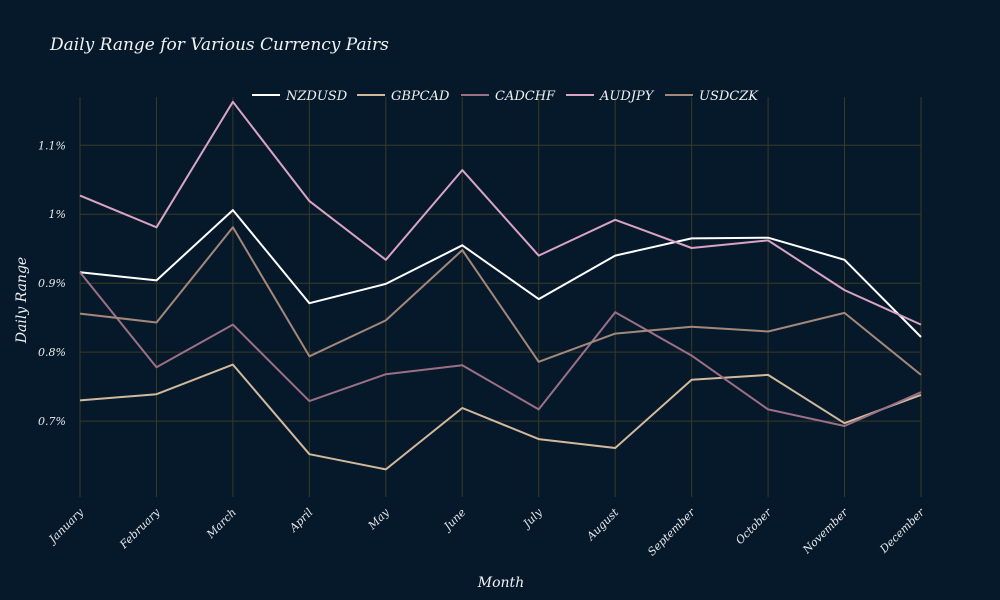 The height and width of the screenshot is (600, 1000). What do you see at coordinates (316, 96) in the screenshot?
I see `legend-label: NZDUSD` at bounding box center [316, 96].